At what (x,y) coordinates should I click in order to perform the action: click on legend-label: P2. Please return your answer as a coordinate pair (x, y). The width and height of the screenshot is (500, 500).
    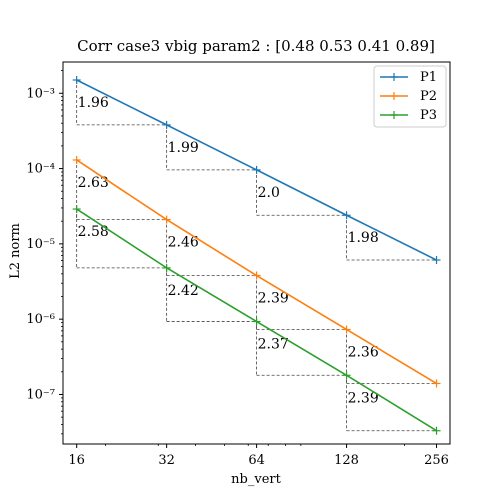
    Looking at the image, I should click on (428, 96).